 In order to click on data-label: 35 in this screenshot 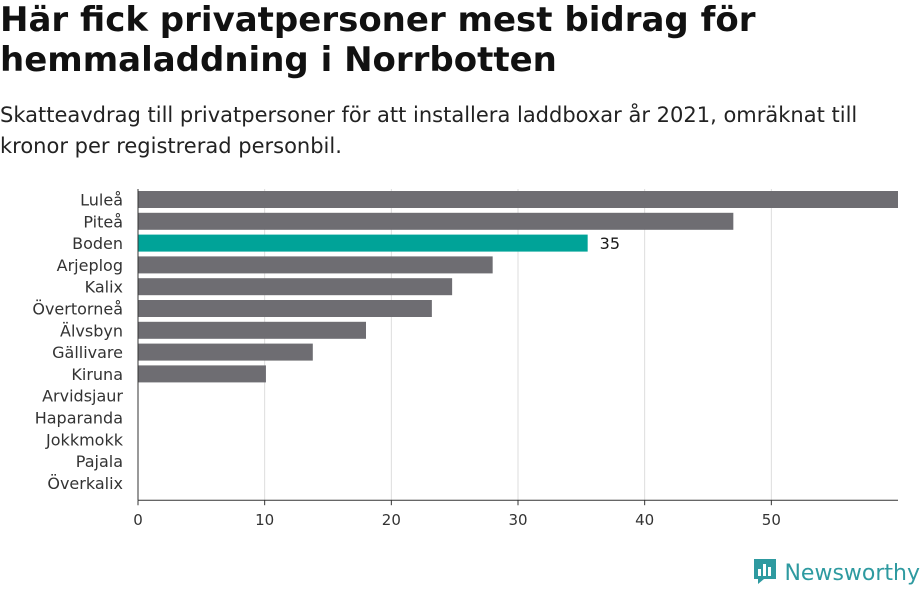, I will do `click(610, 243)`.